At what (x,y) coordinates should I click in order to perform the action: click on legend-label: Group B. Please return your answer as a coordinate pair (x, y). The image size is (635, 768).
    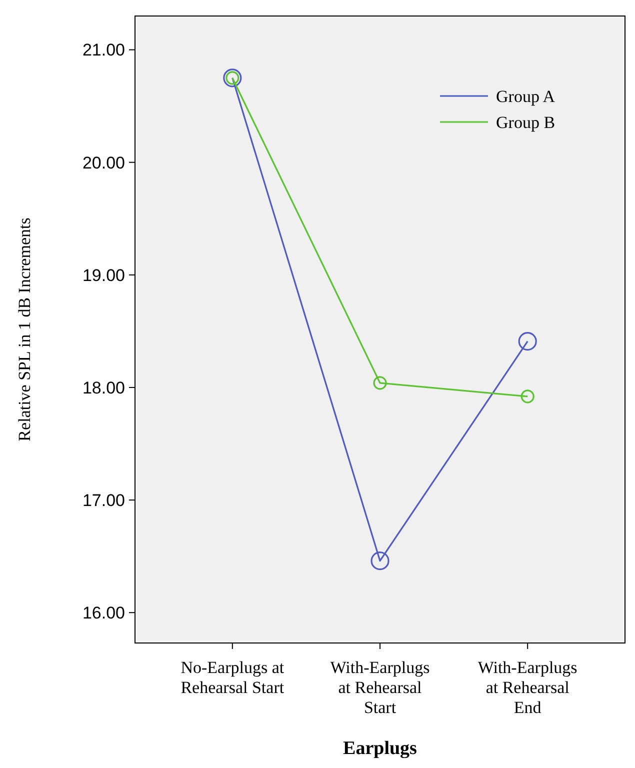
    Looking at the image, I should click on (526, 122).